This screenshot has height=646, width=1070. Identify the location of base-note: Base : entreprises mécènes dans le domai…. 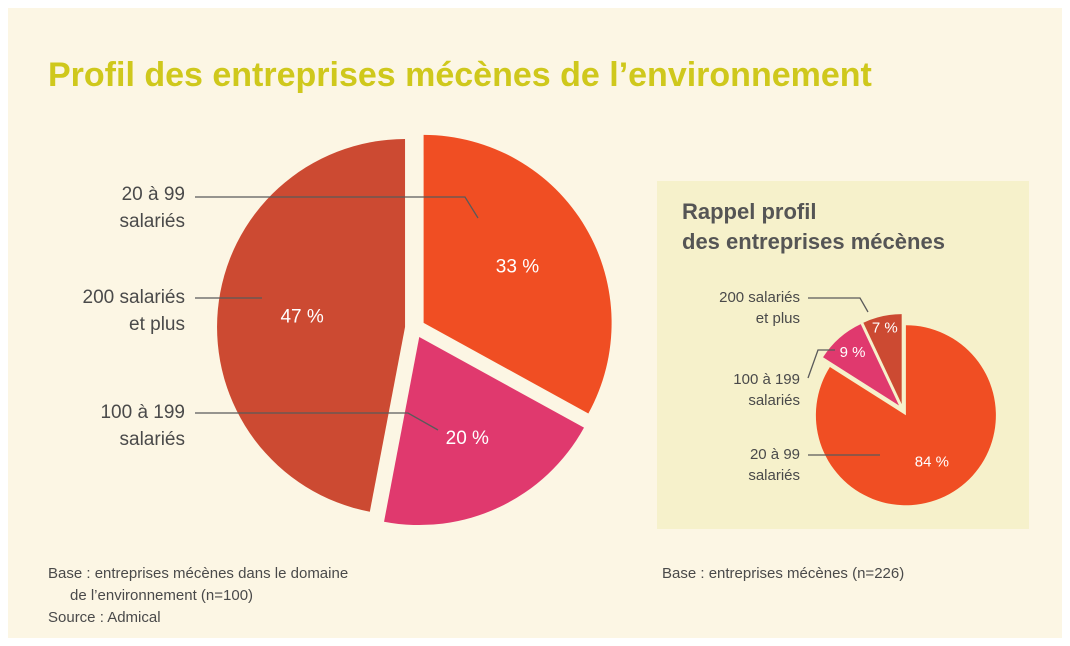
(198, 573).